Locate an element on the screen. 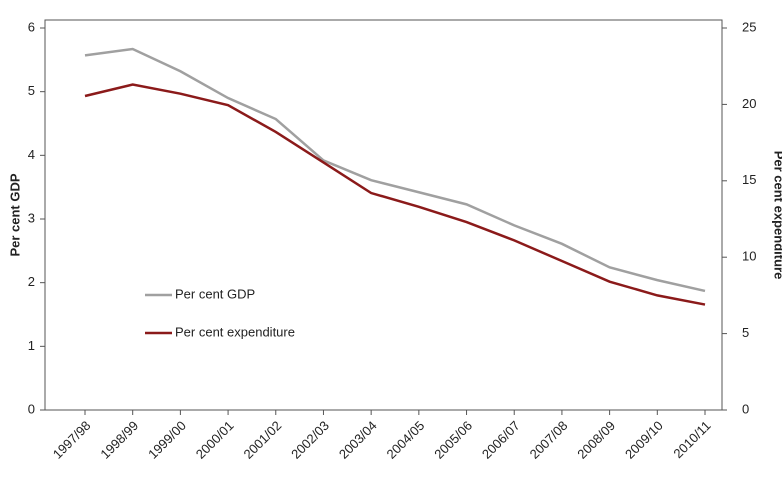  y-tick-label: 2 is located at coordinates (31, 281).